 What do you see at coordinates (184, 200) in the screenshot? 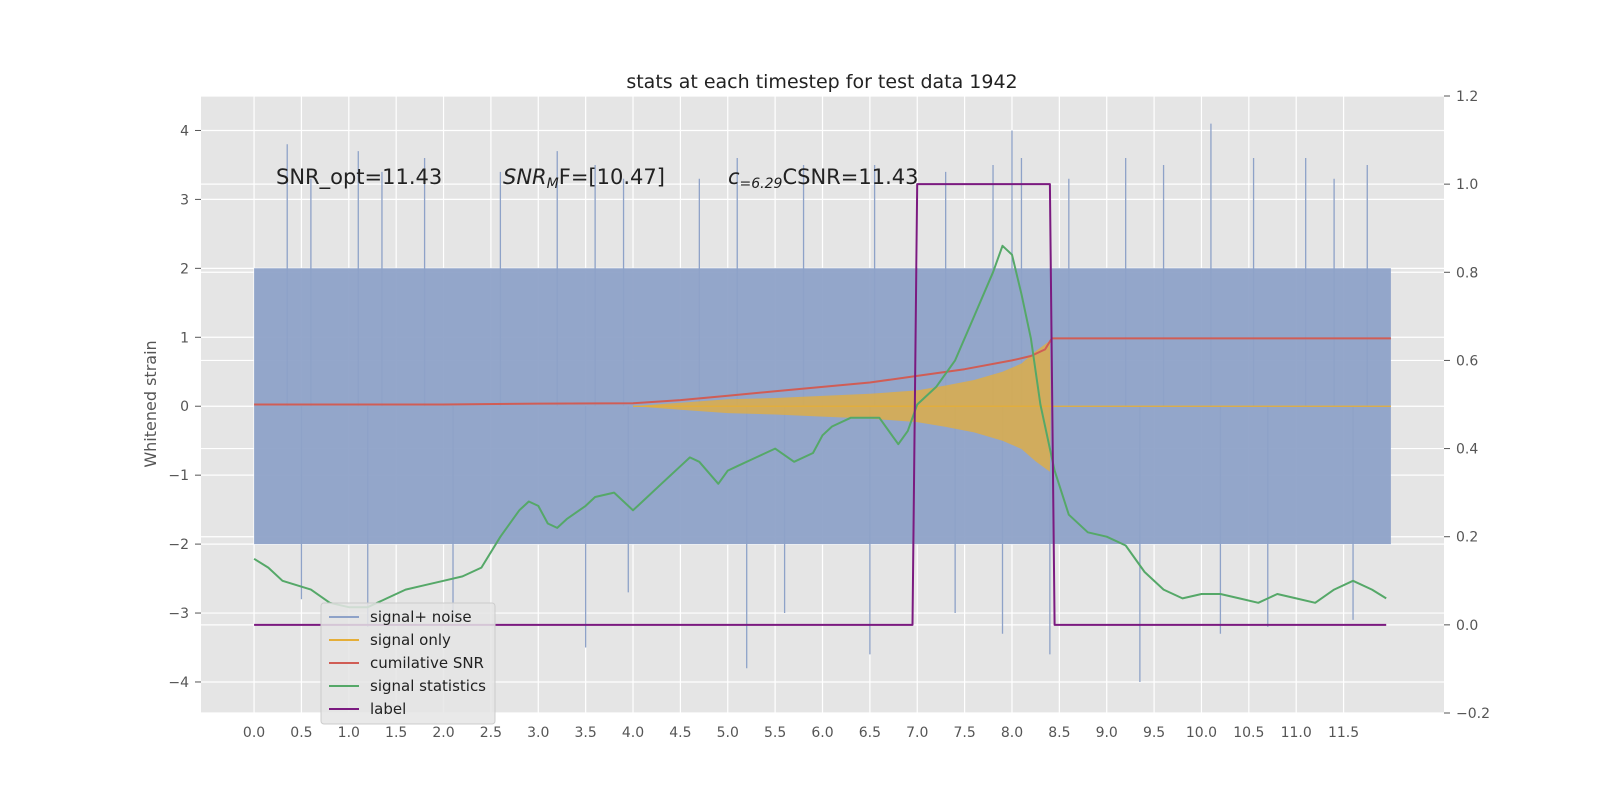
I see `y-tick-label: 3` at bounding box center [184, 200].